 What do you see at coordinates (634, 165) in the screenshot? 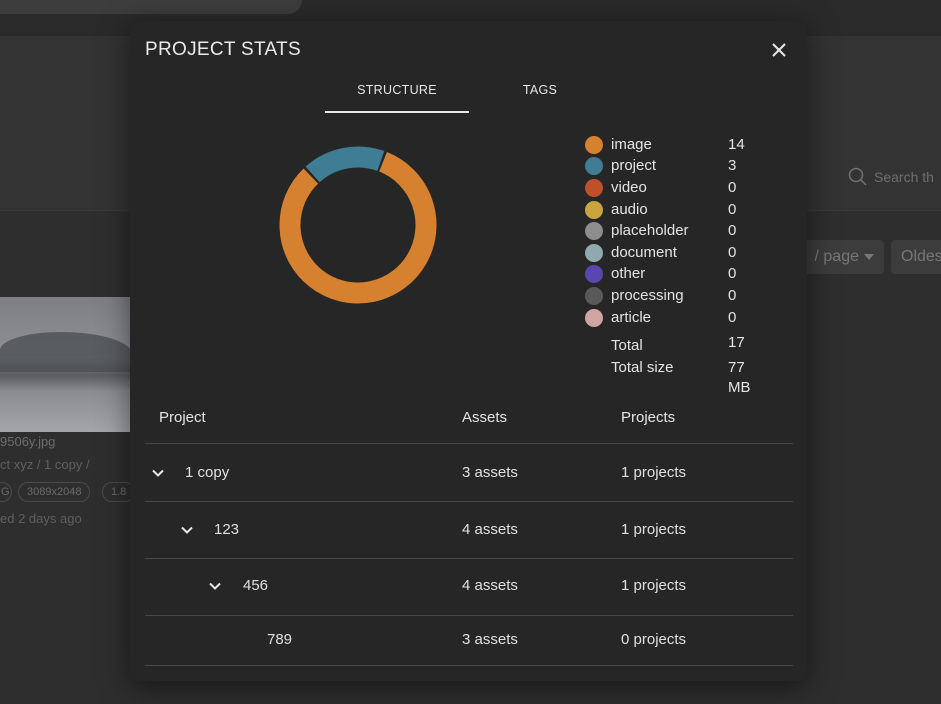
I see `legend-label: project` at bounding box center [634, 165].